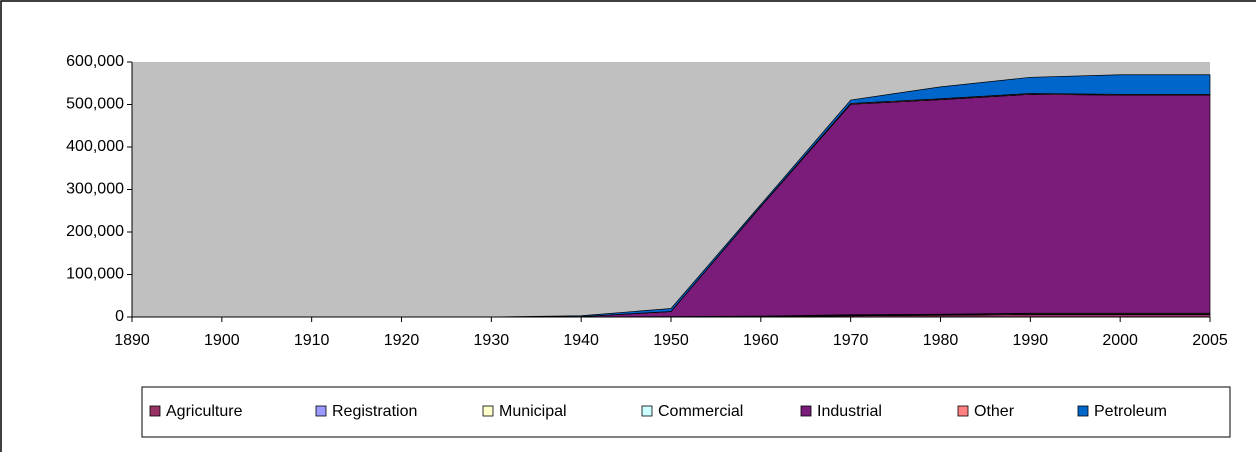 Image resolution: width=1256 pixels, height=452 pixels. Describe the element at coordinates (671, 340) in the screenshot. I see `x-tick-label: 1950` at that location.